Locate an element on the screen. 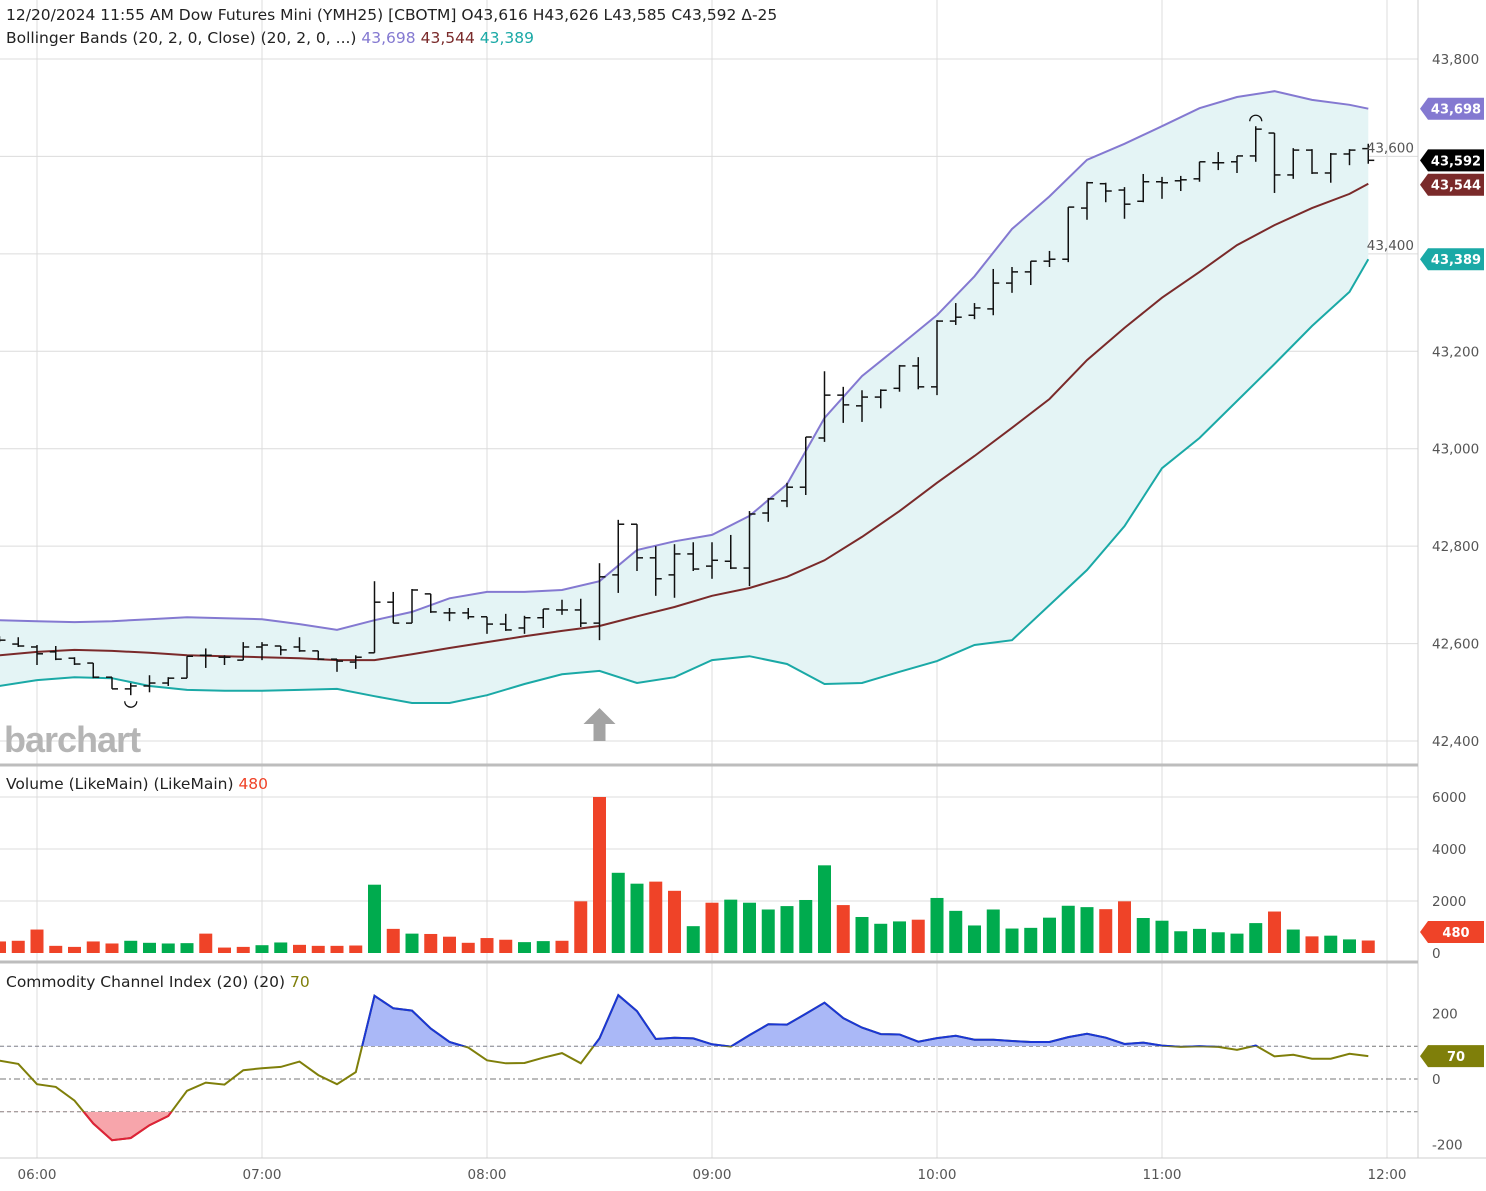  price-tick-label: 43,200 is located at coordinates (1455, 352).